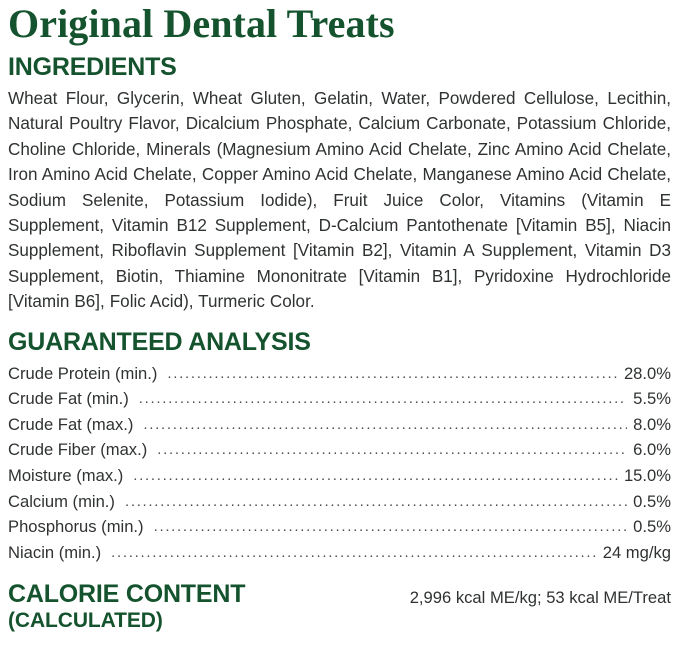 The image size is (679, 647). What do you see at coordinates (61, 501) in the screenshot?
I see `analysis-label: Calcium (min.)` at bounding box center [61, 501].